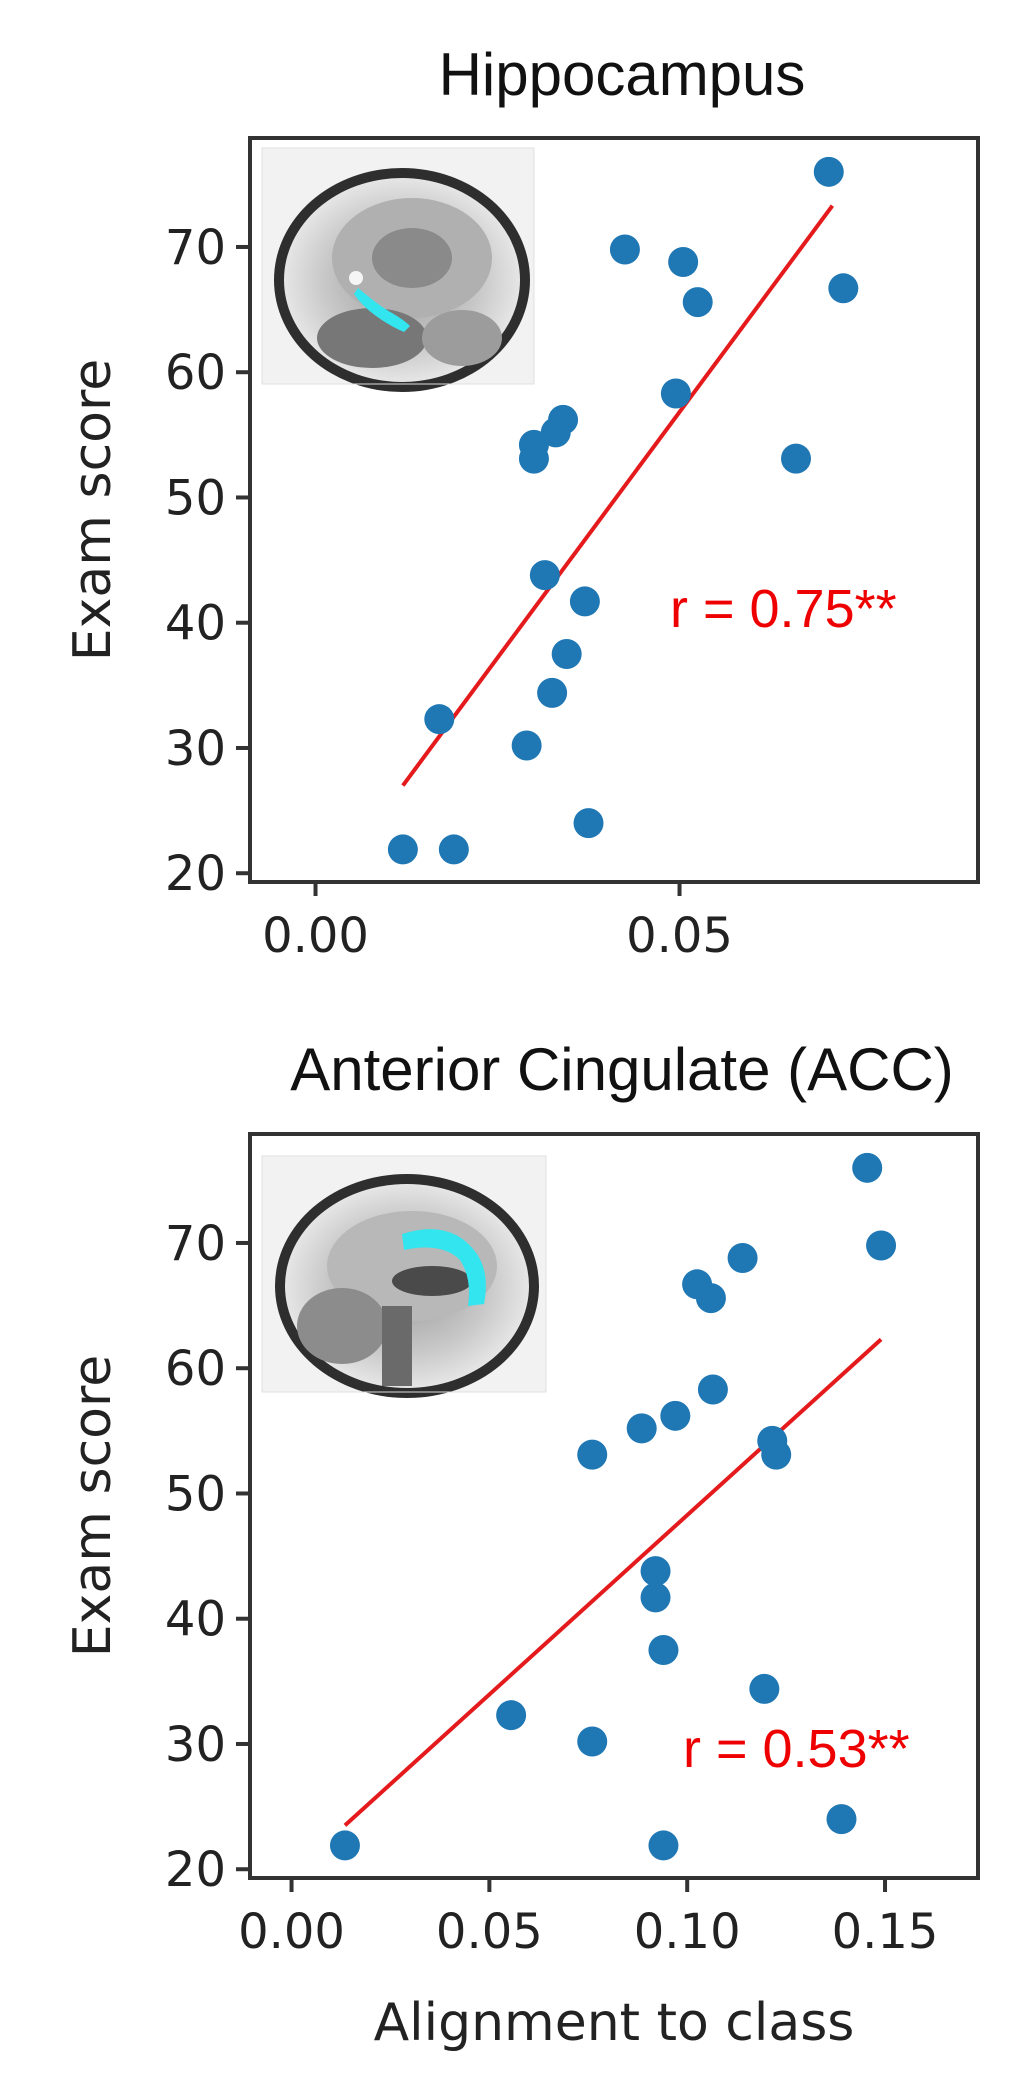 Image resolution: width=1024 pixels, height=2088 pixels. I want to click on hippocampus-highlight, so click(382, 310).